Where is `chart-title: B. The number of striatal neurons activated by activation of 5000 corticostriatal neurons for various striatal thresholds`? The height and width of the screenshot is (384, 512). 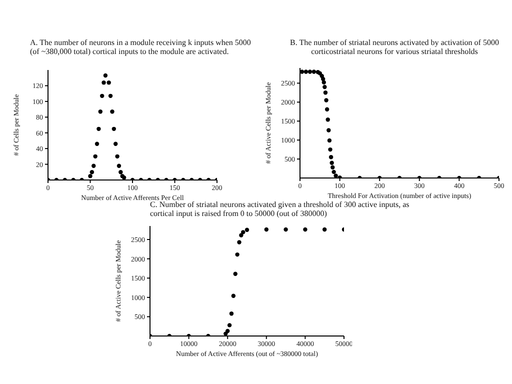 chart-title: B. The number of striatal neurons activated by activation of 5000 corticostriatal neurons for various striatal thresholds is located at coordinates (394, 47).